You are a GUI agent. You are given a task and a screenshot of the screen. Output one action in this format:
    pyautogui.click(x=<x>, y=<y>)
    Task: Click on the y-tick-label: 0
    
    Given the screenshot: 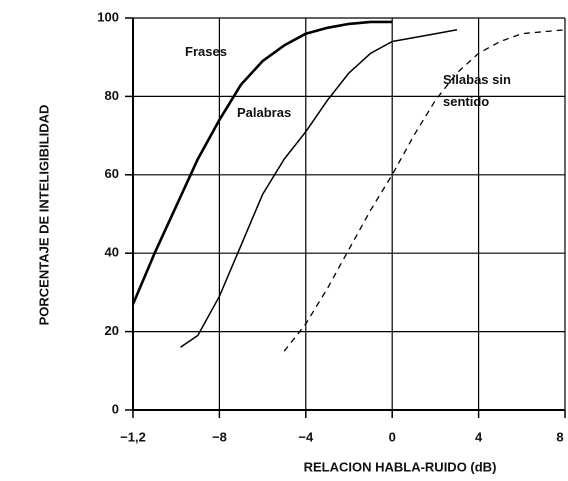 What is the action you would take?
    pyautogui.click(x=115, y=408)
    